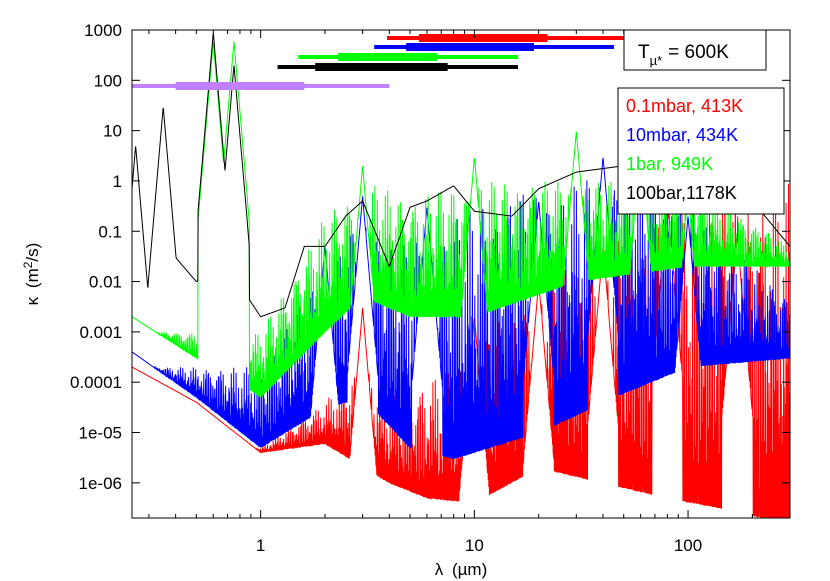 The width and height of the screenshot is (830, 581). Describe the element at coordinates (32, 252) in the screenshot. I see `y-axis-unit-suffix: /s)` at that location.